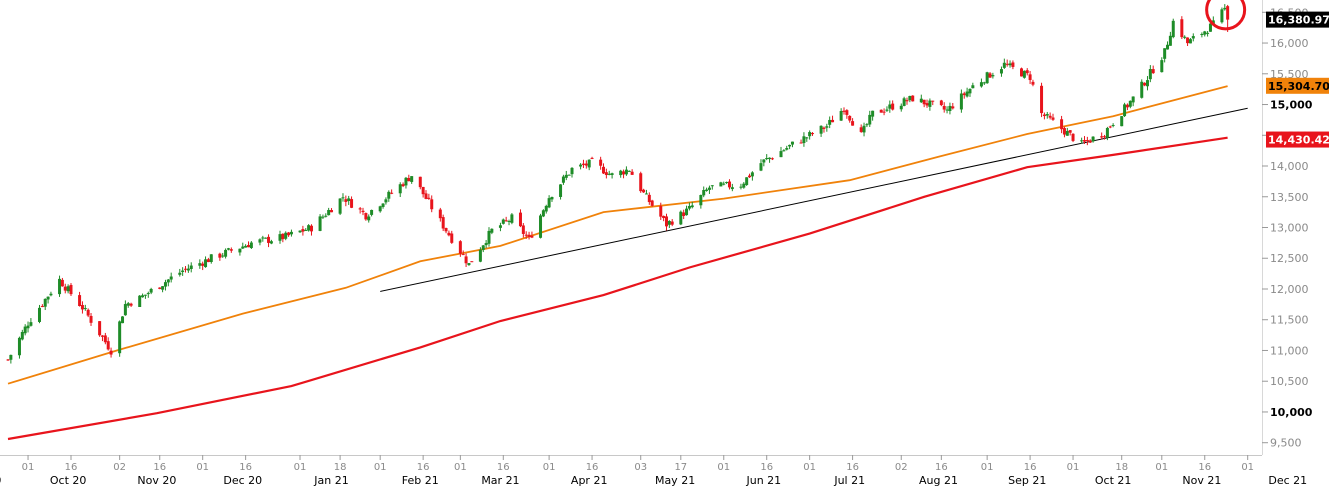 Image resolution: width=1329 pixels, height=492 pixels. What do you see at coordinates (763, 480) in the screenshot?
I see `x-month-label: Jun 21` at bounding box center [763, 480].